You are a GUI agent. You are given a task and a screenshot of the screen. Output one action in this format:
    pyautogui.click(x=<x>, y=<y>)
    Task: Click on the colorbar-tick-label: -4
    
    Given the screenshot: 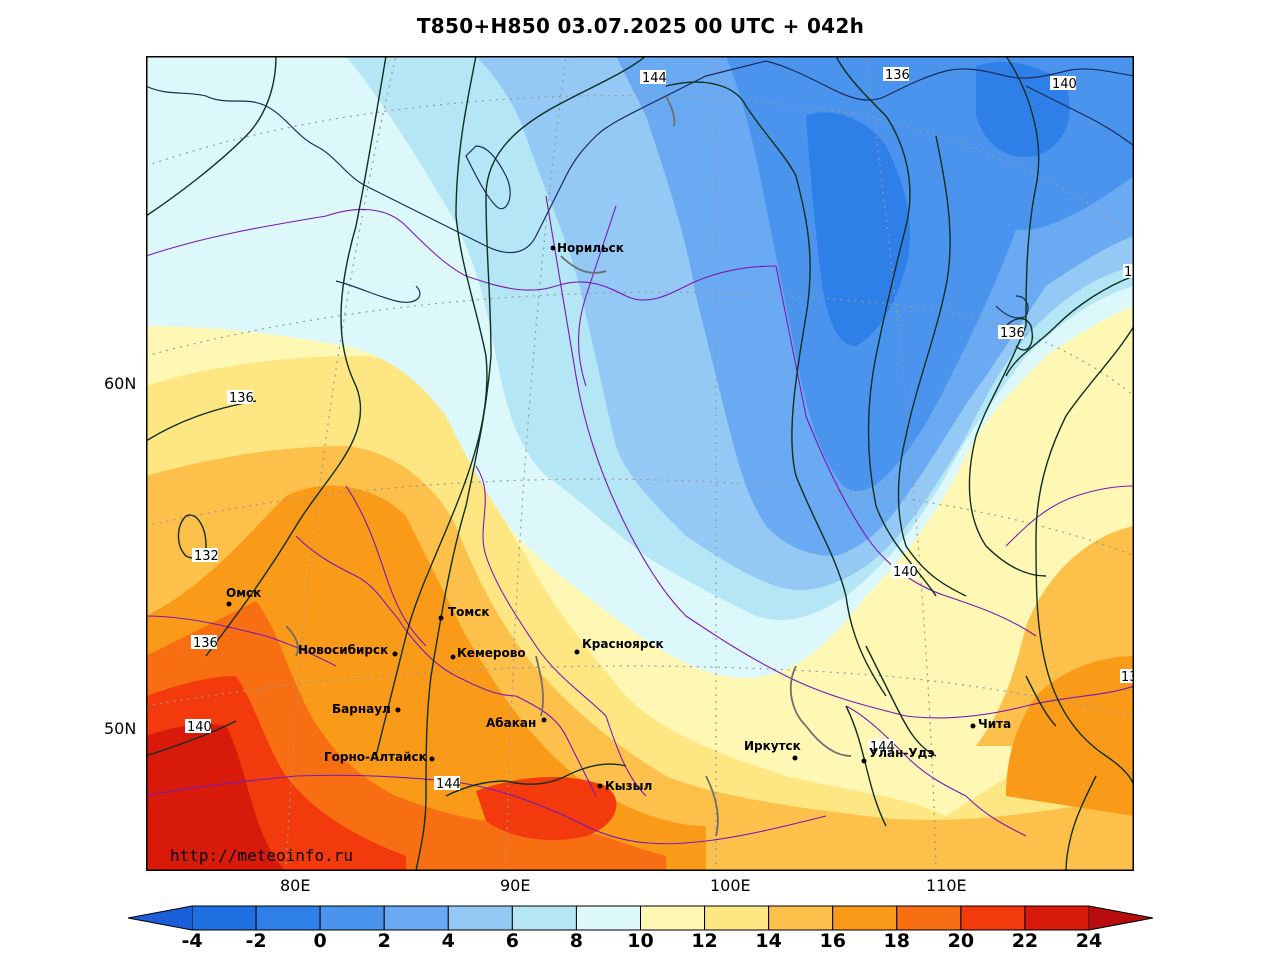 What is the action you would take?
    pyautogui.click(x=192, y=941)
    